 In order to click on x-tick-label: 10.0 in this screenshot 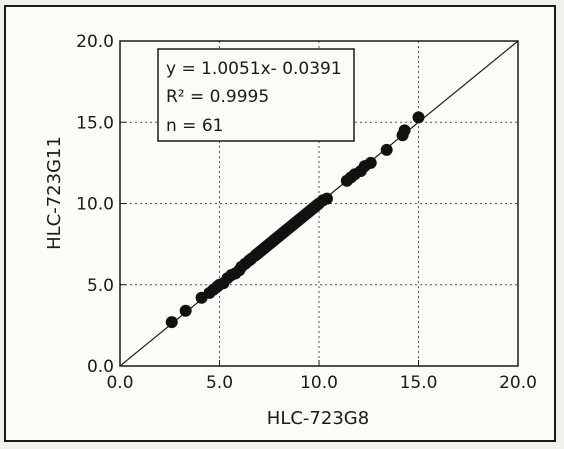, I will do `click(319, 383)`.